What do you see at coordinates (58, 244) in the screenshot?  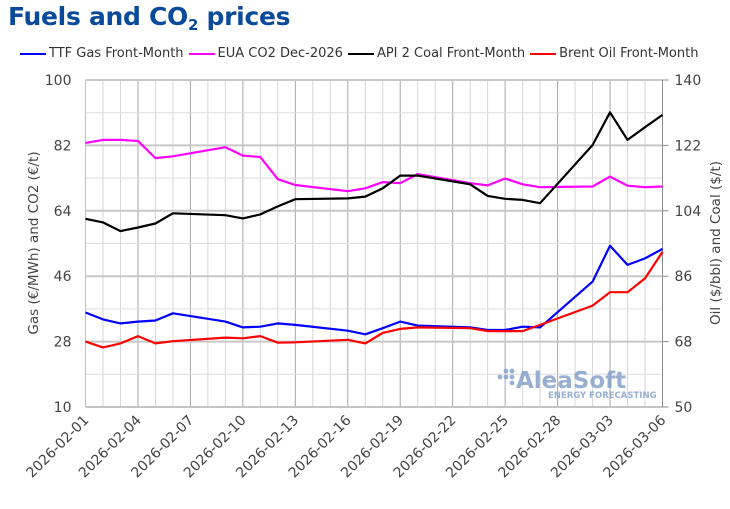 I see `left-axis-ticks: 10 28 46 64 82 100` at bounding box center [58, 244].